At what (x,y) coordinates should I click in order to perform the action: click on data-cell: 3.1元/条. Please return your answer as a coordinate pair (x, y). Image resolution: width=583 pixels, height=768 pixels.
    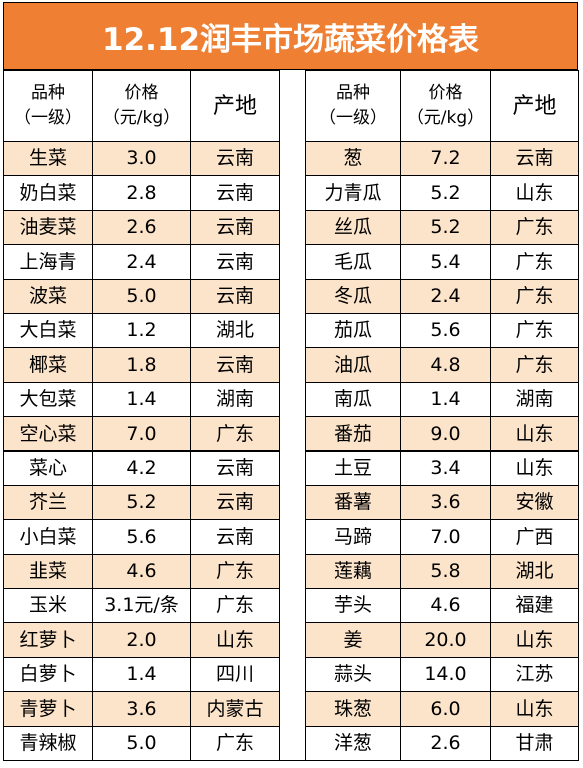
    Looking at the image, I should click on (141, 606).